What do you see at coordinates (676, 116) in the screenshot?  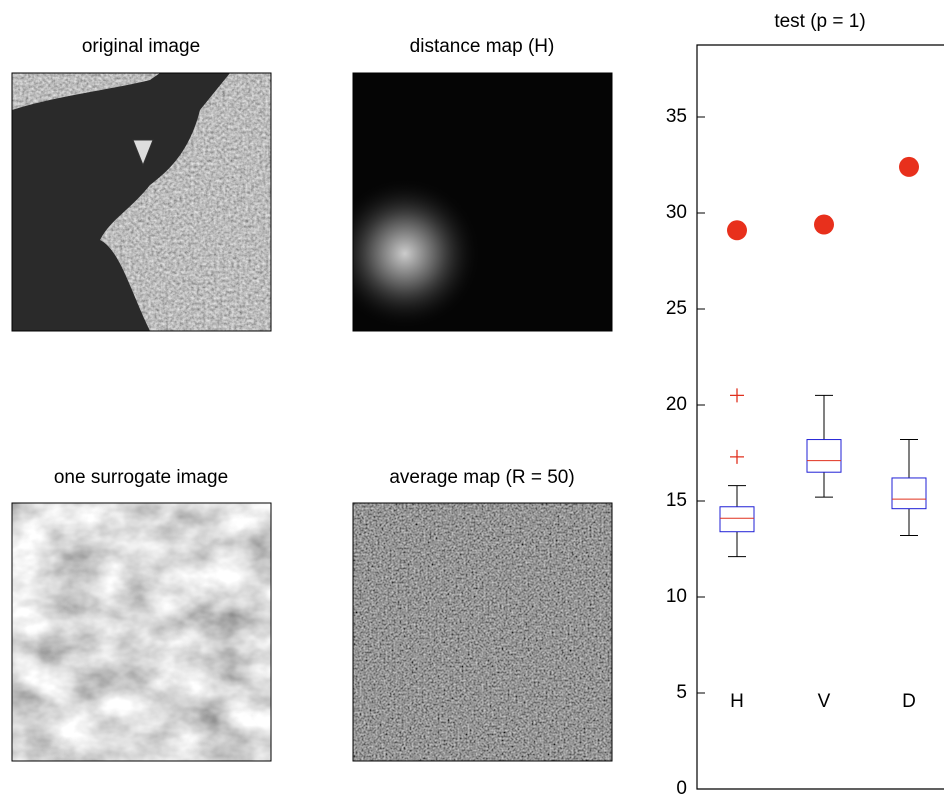 I see `y-tick-label: 35` at bounding box center [676, 116].